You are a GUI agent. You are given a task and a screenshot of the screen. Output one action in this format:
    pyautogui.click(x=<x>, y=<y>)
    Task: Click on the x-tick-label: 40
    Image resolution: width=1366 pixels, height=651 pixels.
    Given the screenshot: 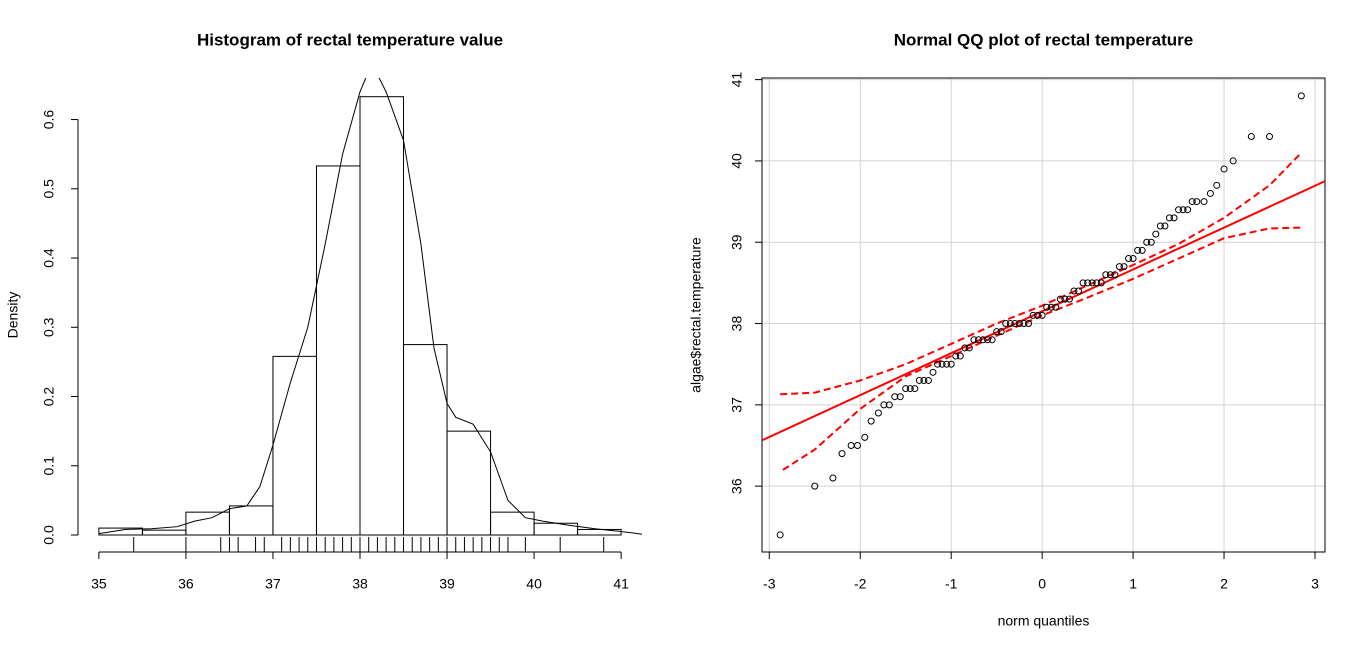 What is the action you would take?
    pyautogui.click(x=534, y=584)
    